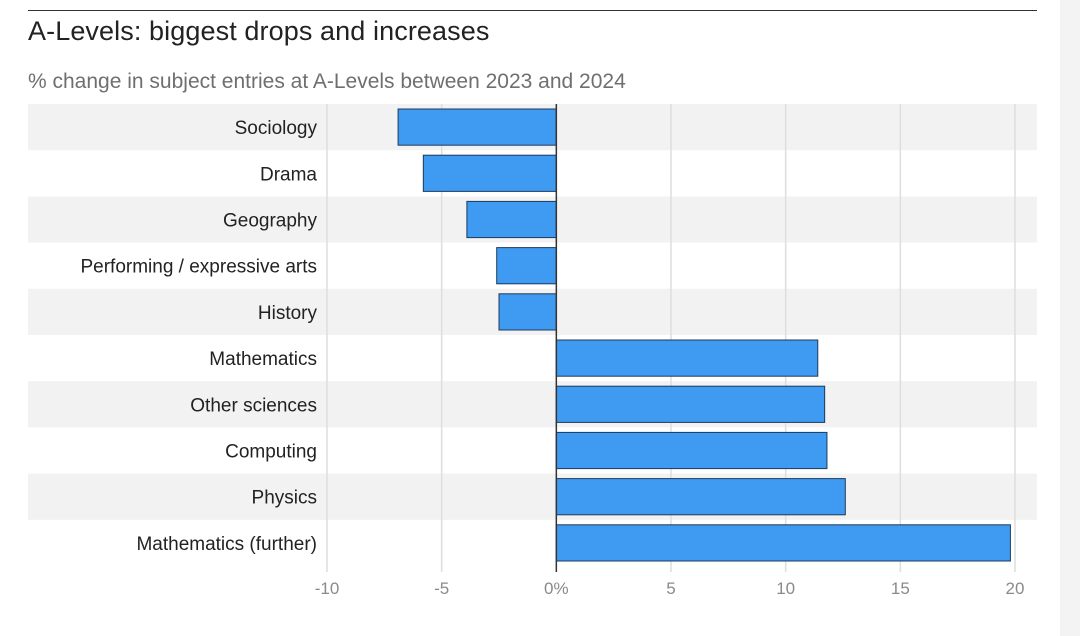 The width and height of the screenshot is (1080, 636). Describe the element at coordinates (263, 359) in the screenshot. I see `category-label: Mathematics` at that location.